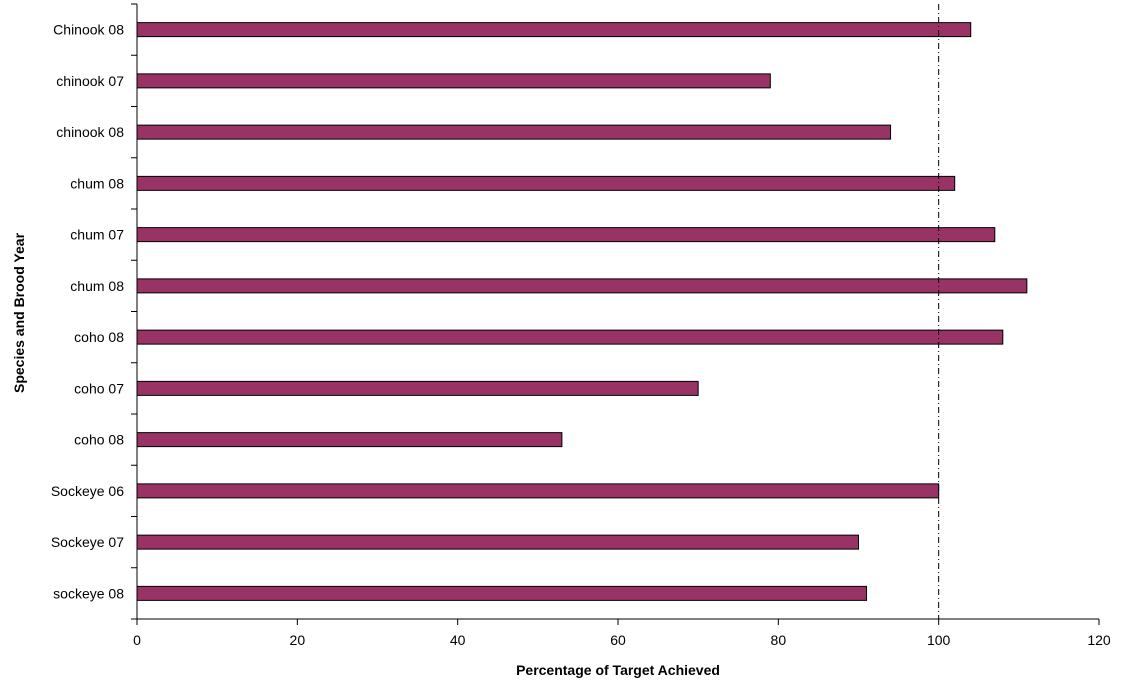 Image resolution: width=1122 pixels, height=685 pixels. What do you see at coordinates (779, 640) in the screenshot?
I see `x-tick-label: 80` at bounding box center [779, 640].